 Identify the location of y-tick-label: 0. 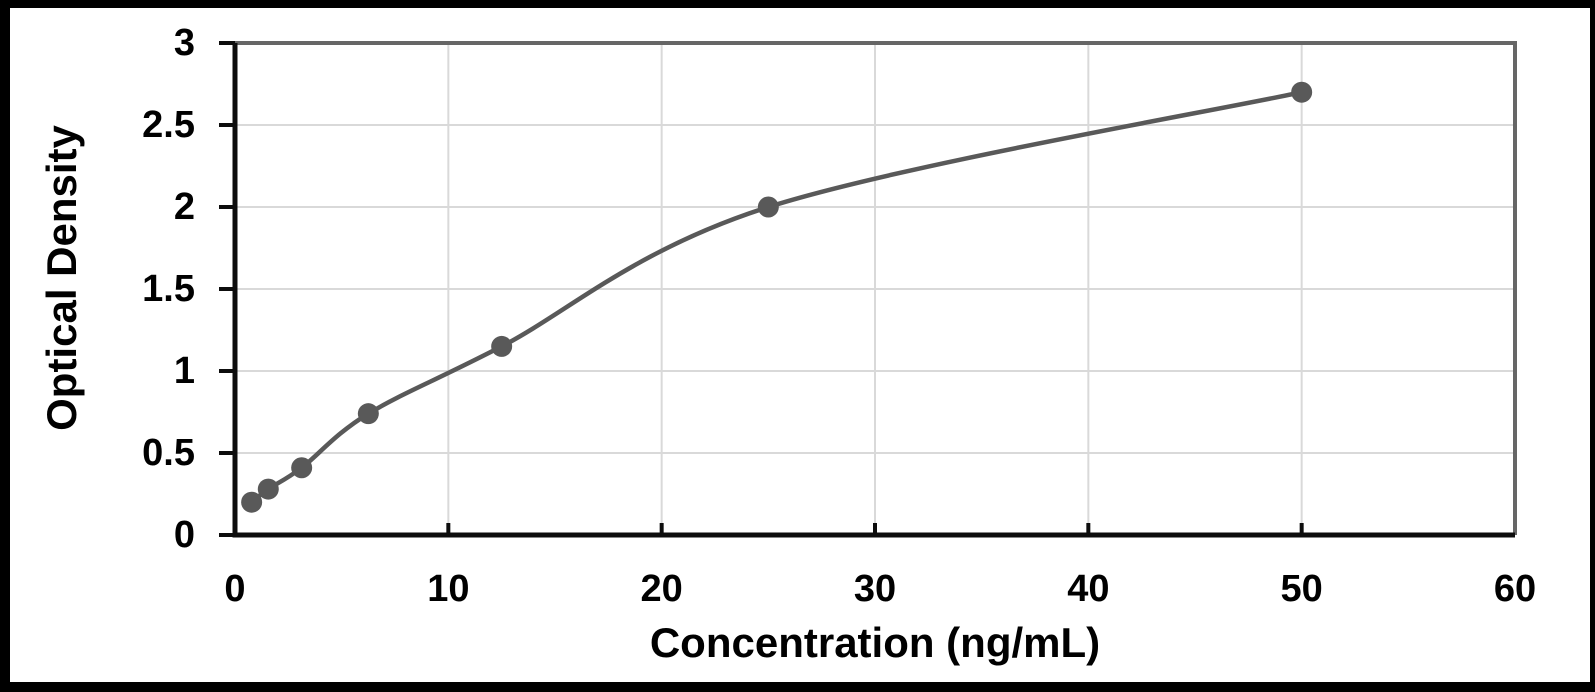
(184, 535).